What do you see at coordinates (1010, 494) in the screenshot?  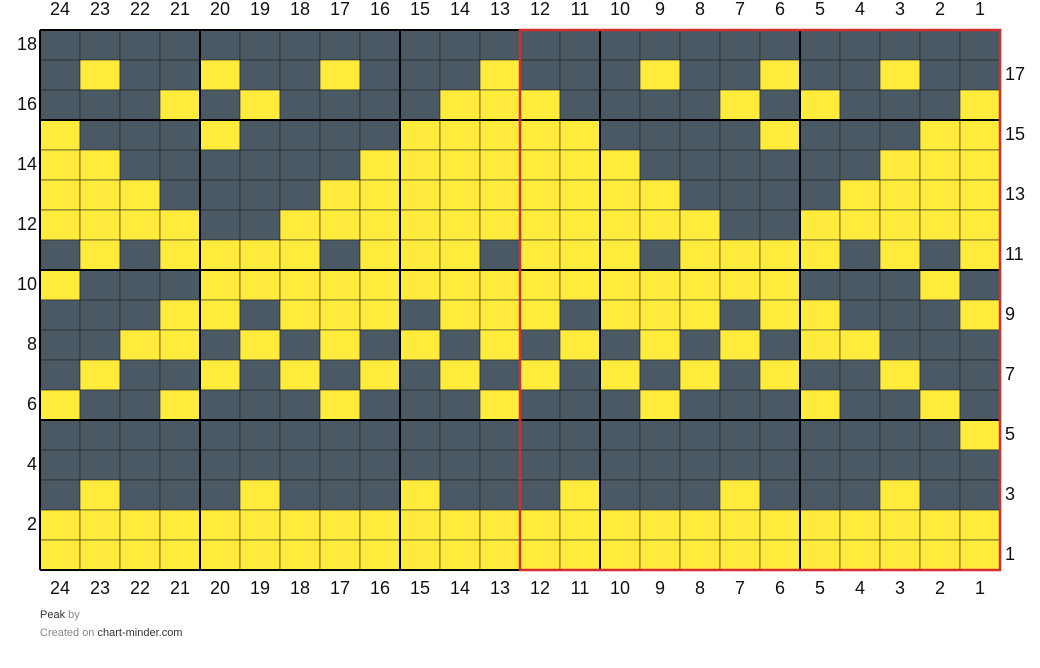 I see `row-label: 3` at bounding box center [1010, 494].